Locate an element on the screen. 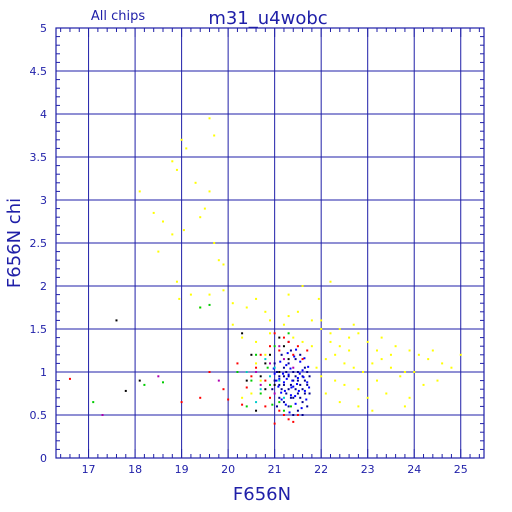  y-tick-label: 3 is located at coordinates (43, 200).